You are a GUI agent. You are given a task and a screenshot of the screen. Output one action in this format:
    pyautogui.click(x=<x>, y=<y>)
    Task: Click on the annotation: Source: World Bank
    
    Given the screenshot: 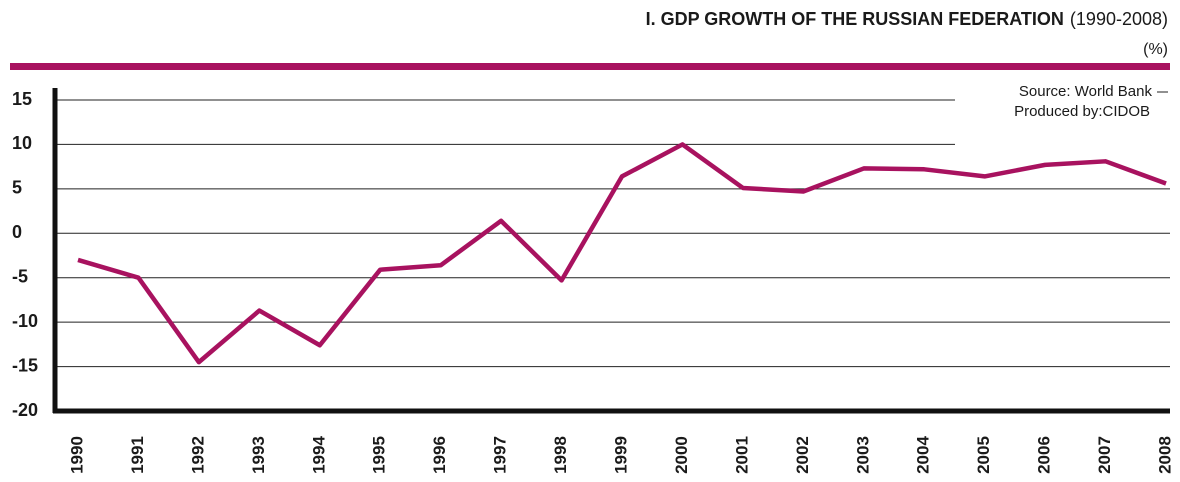 What is the action you would take?
    pyautogui.click(x=1086, y=91)
    